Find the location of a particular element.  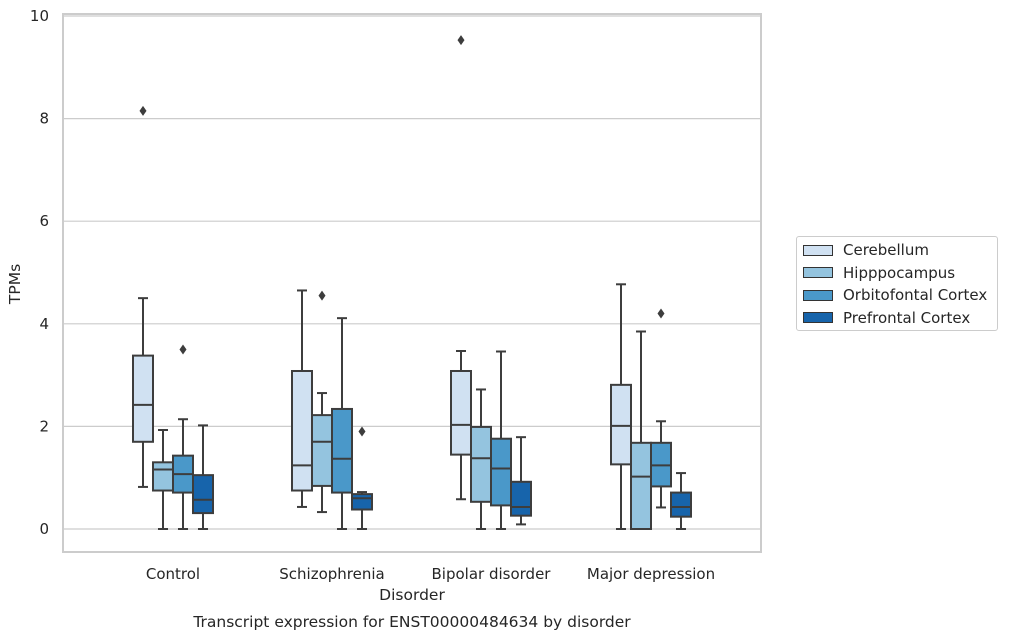

y-tick-label: 0 is located at coordinates (44, 529).